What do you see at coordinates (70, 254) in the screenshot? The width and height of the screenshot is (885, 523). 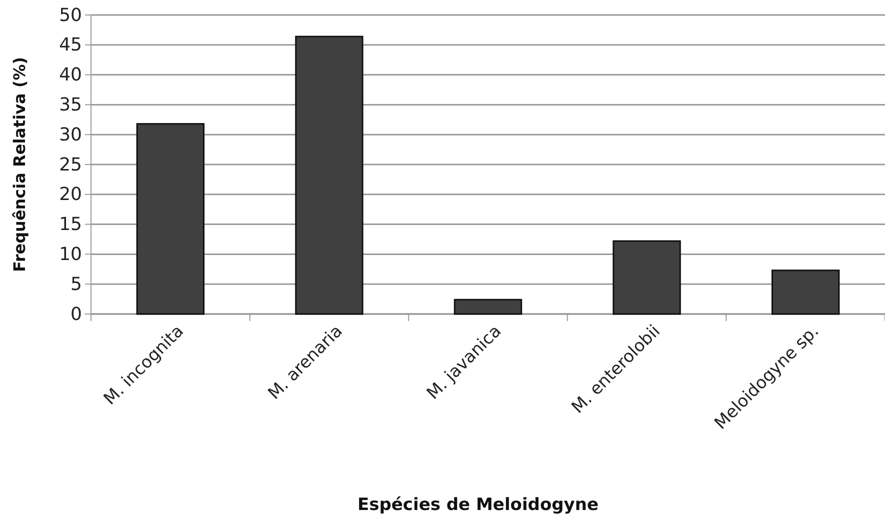 I see `y-tick-label: 10` at bounding box center [70, 254].